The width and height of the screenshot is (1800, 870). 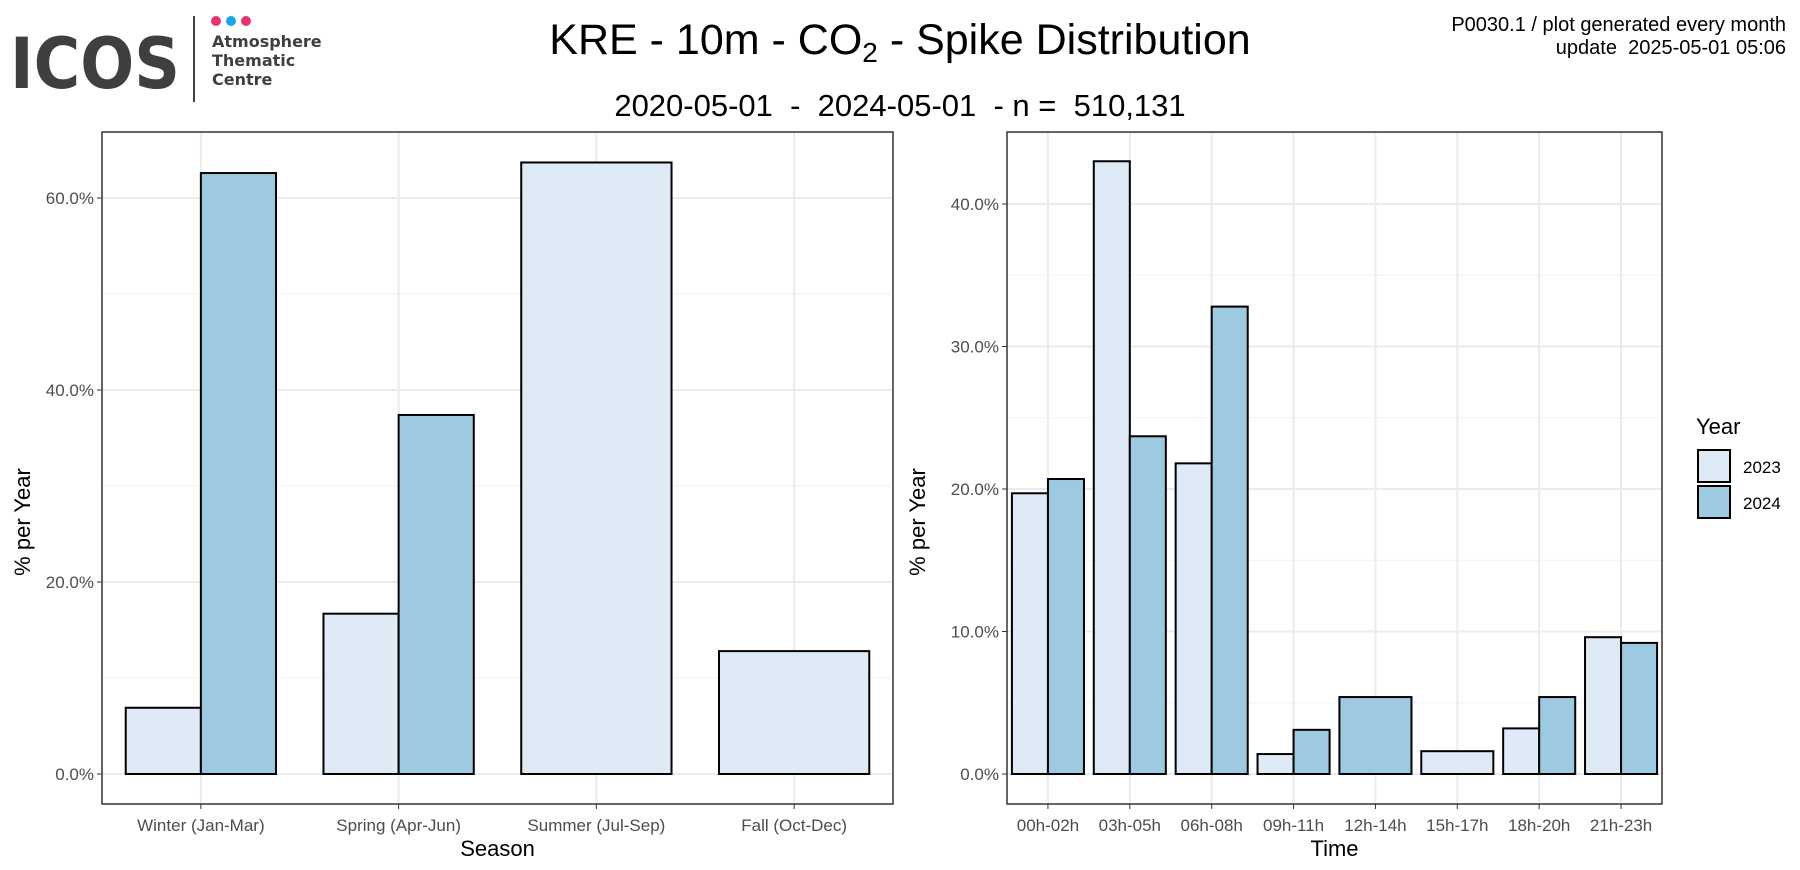 What do you see at coordinates (975, 632) in the screenshot?
I see `y-tick-label: 10.0%` at bounding box center [975, 632].